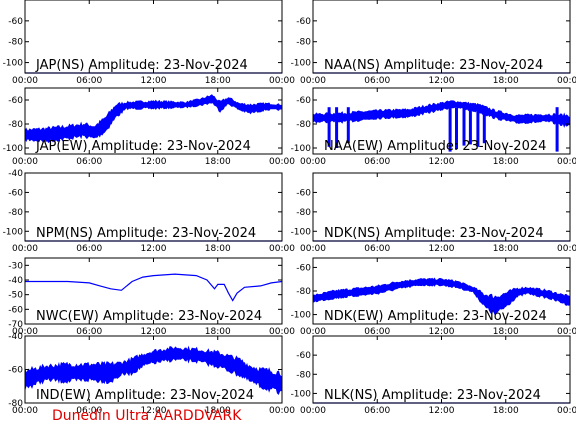  What do you see at coordinates (313, 162) in the screenshot?
I see `x-tick-label-4-0: 00:00` at bounding box center [313, 162].